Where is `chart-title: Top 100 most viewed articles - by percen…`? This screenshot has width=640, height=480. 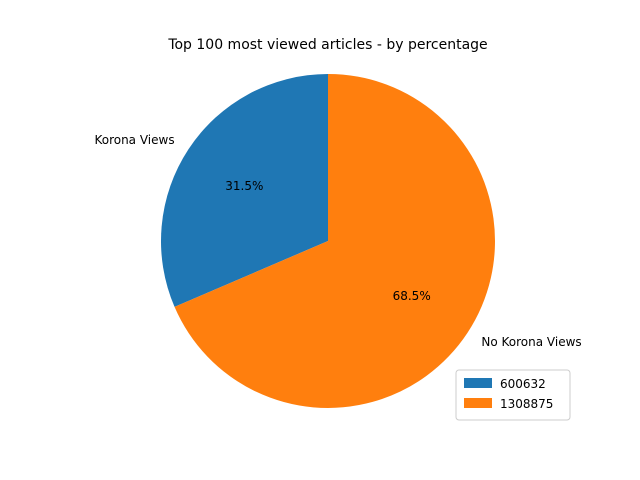 chart-title: Top 100 most viewed articles - by percen… is located at coordinates (327, 45).